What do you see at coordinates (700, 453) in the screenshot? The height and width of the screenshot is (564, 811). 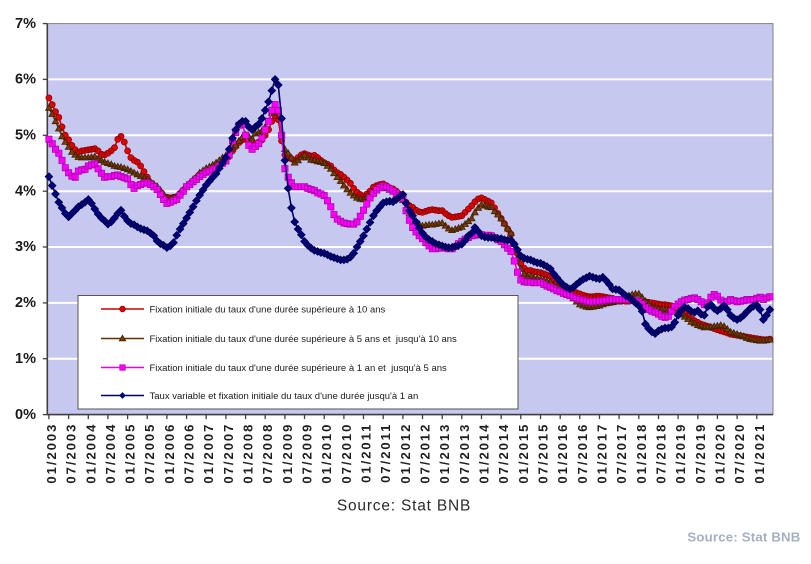 I see `svg-text: 07/2019` at bounding box center [700, 453].